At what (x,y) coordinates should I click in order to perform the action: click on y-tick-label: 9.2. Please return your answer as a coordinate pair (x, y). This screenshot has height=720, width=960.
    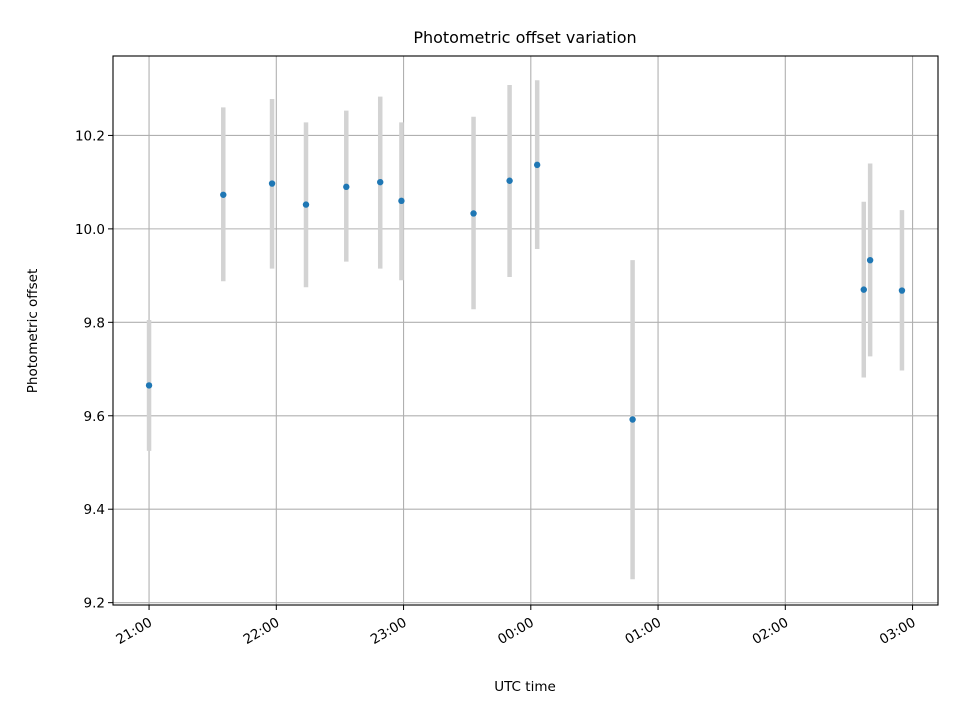
    Looking at the image, I should click on (94, 604).